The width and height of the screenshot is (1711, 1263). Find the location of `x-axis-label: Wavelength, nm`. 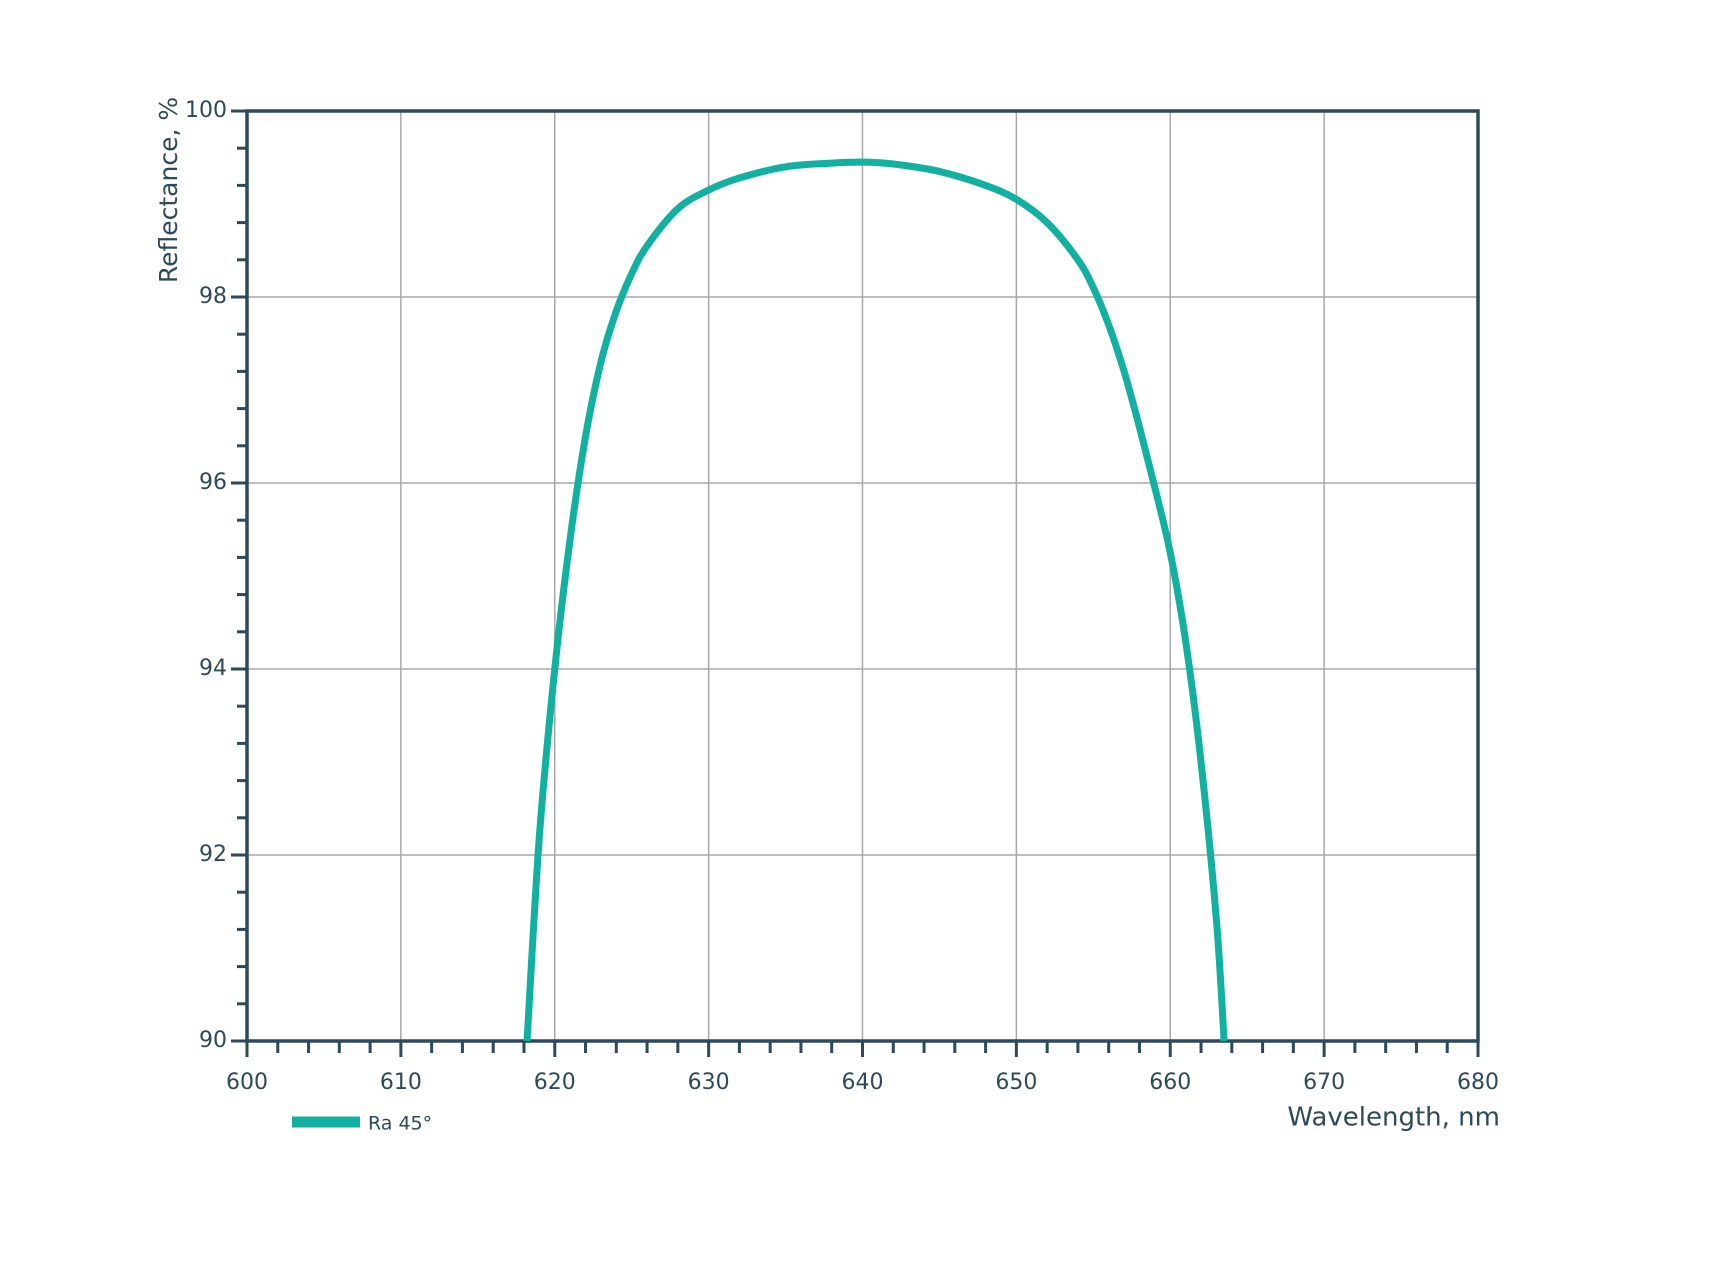

x-axis-label: Wavelength, nm is located at coordinates (1393, 1118).